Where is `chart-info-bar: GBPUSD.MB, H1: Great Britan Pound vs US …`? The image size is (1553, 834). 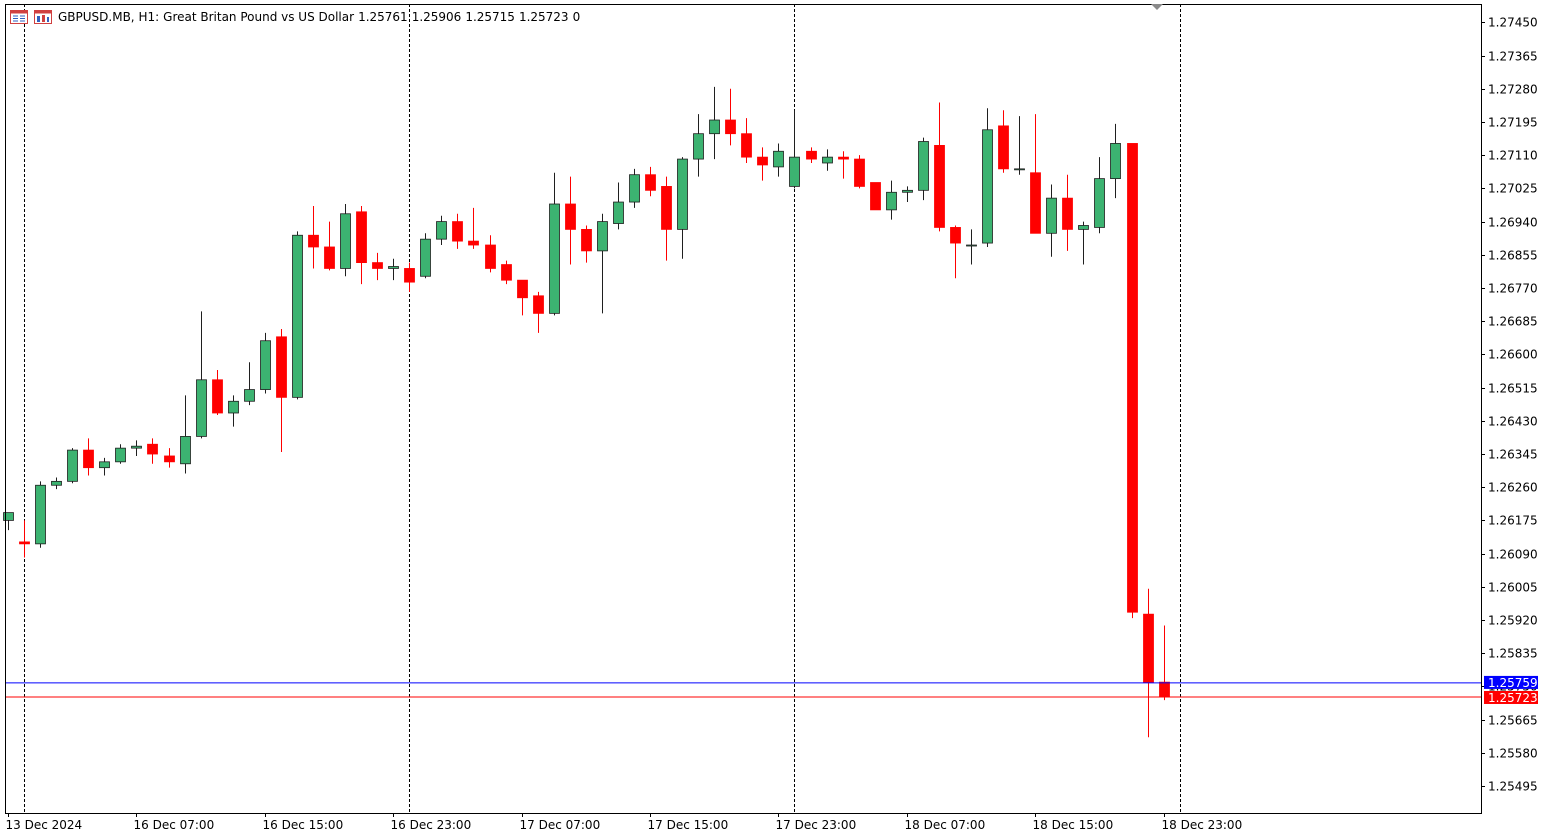
chart-info-bar: GBPUSD.MB, H1: Great Britan Pound vs US … is located at coordinates (295, 17).